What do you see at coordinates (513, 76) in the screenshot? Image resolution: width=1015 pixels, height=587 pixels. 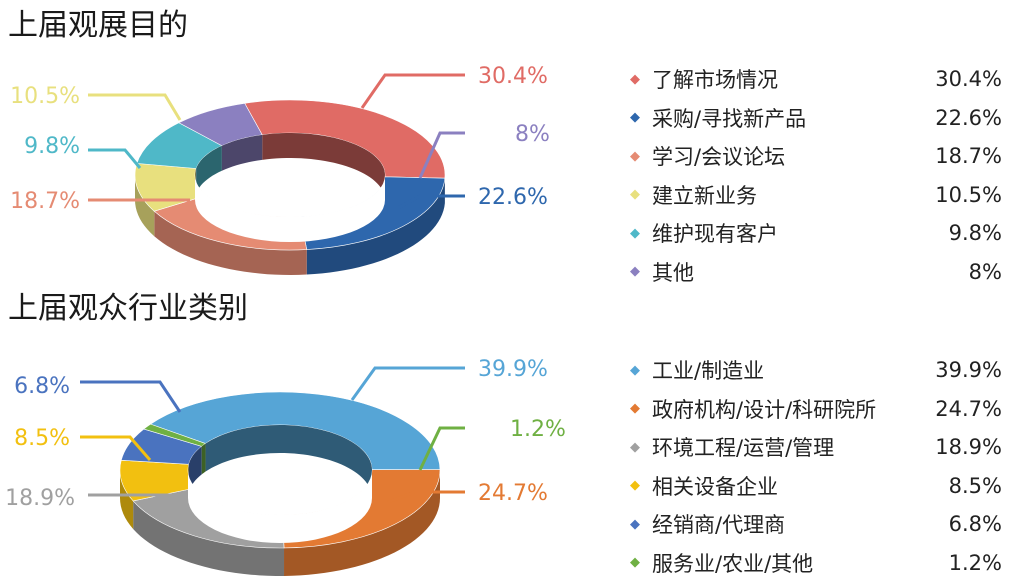 I see `data-label-1-1: 30.4%` at bounding box center [513, 76].